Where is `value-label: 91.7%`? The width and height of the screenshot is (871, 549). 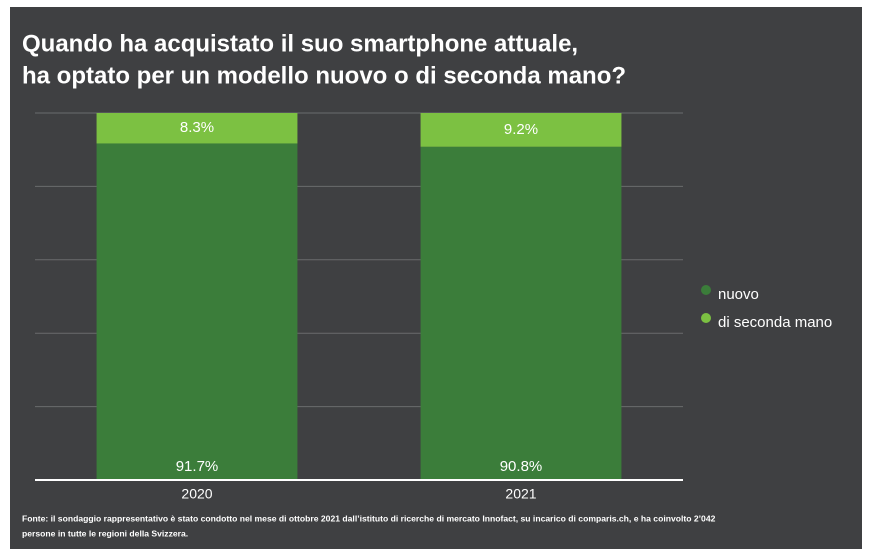
value-label: 91.7% is located at coordinates (197, 466).